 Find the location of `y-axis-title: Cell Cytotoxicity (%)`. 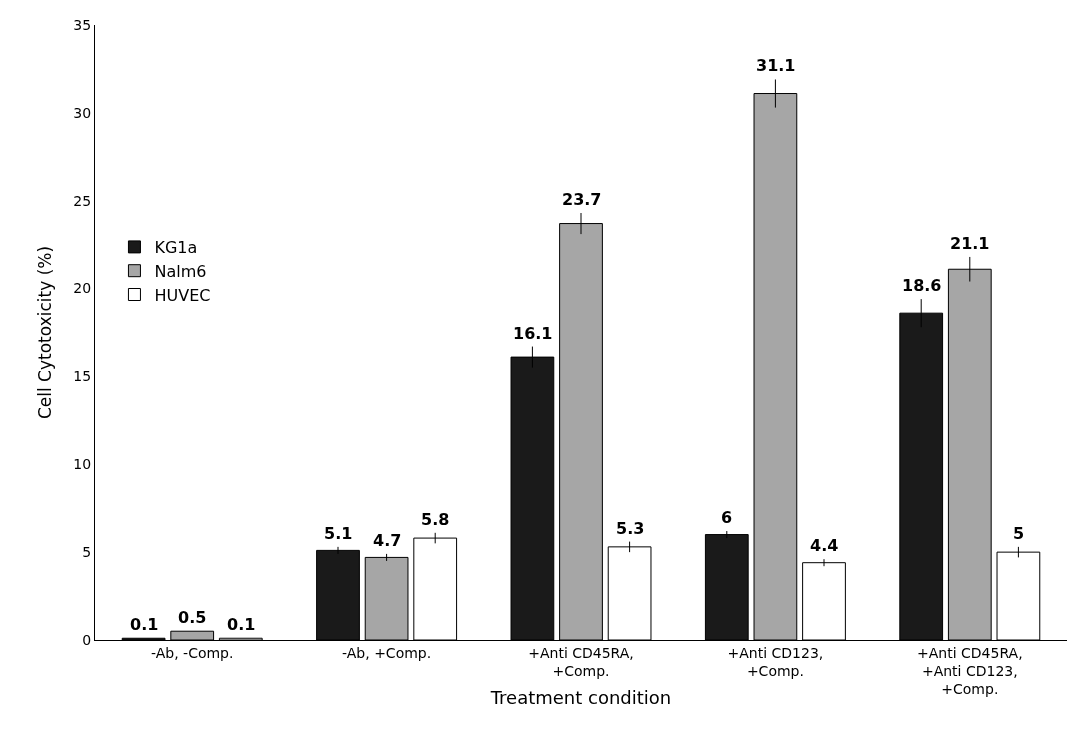

y-axis-title: Cell Cytotoxicity (%) is located at coordinates (45, 332).